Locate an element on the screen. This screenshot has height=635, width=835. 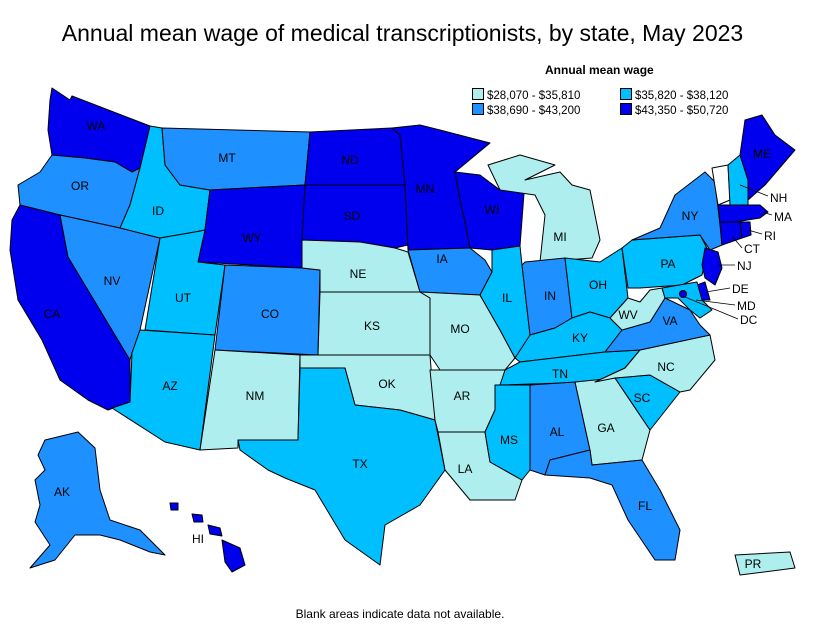
state-me is located at coordinates (767, 157).